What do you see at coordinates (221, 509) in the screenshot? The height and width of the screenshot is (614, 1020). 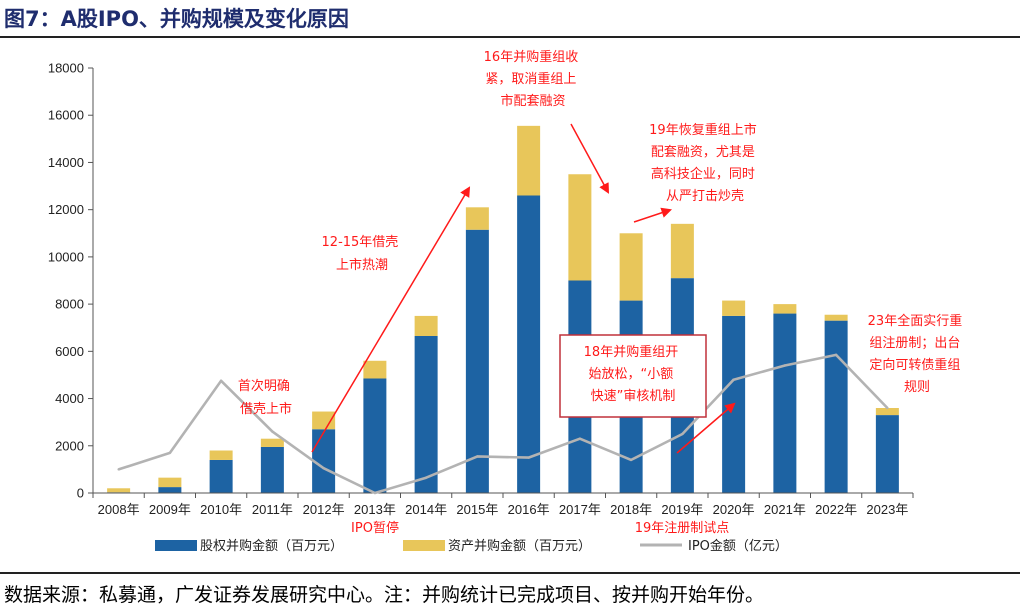 I see `x-tick-label: 2010年` at bounding box center [221, 509].